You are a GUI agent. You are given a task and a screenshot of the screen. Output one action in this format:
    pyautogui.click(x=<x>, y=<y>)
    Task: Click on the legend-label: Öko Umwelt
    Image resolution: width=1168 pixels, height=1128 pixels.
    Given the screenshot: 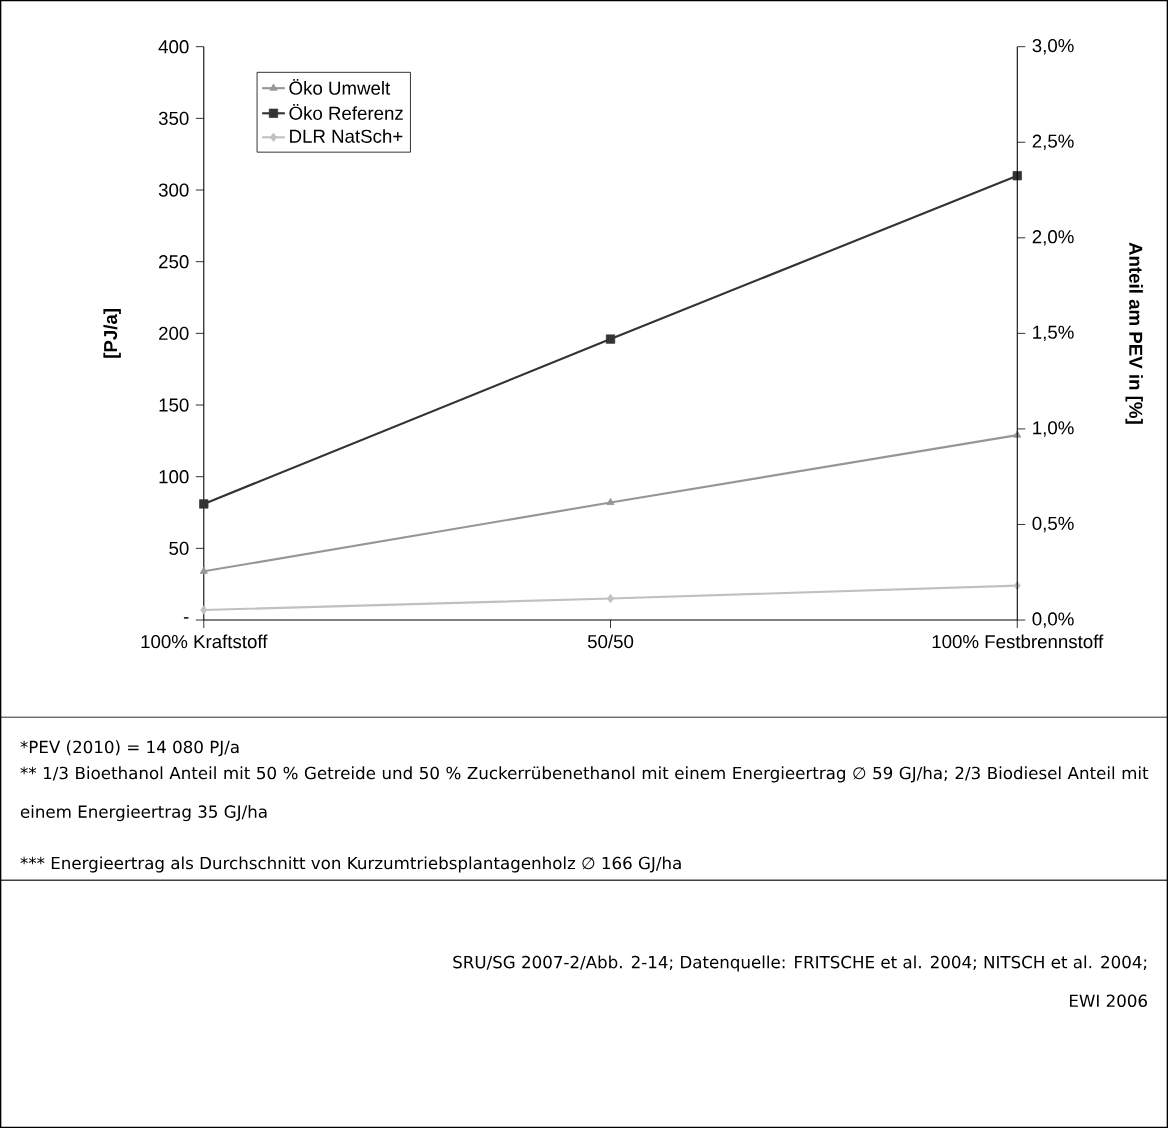 What is the action you would take?
    pyautogui.click(x=340, y=87)
    